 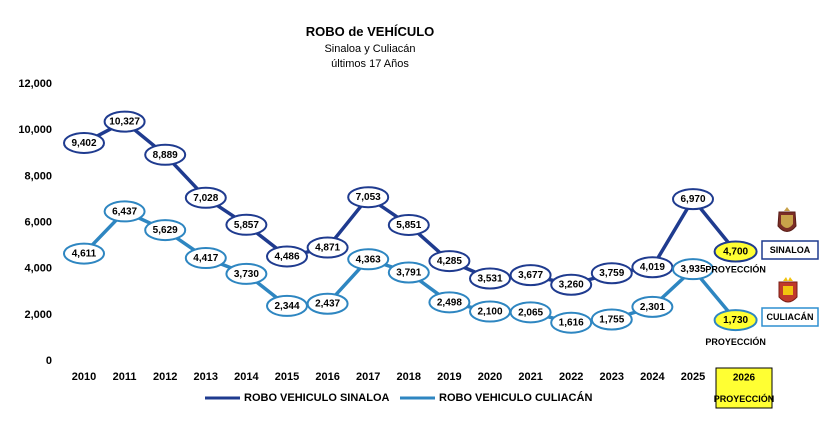 I want to click on culiacan-data-label: 6,437, so click(x=124, y=211).